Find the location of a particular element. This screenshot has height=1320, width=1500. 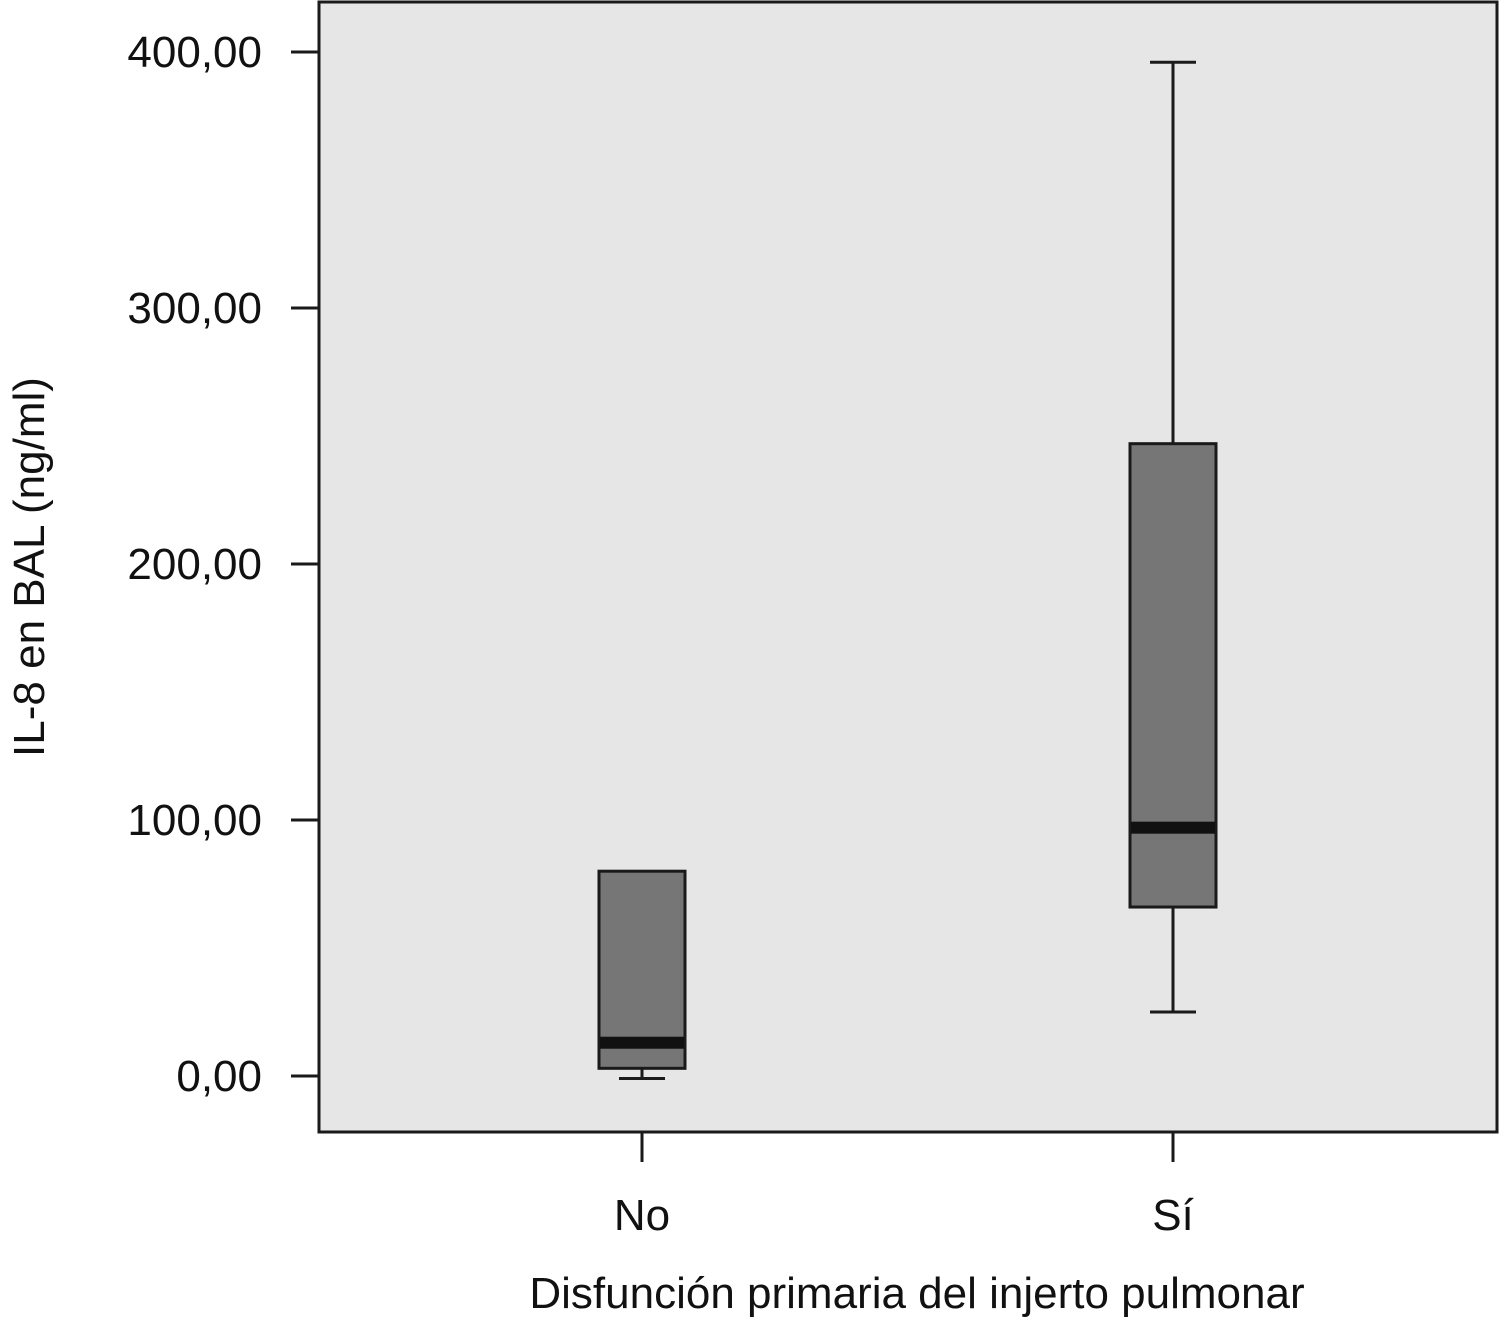

x-category-label: No is located at coordinates (642, 1215).